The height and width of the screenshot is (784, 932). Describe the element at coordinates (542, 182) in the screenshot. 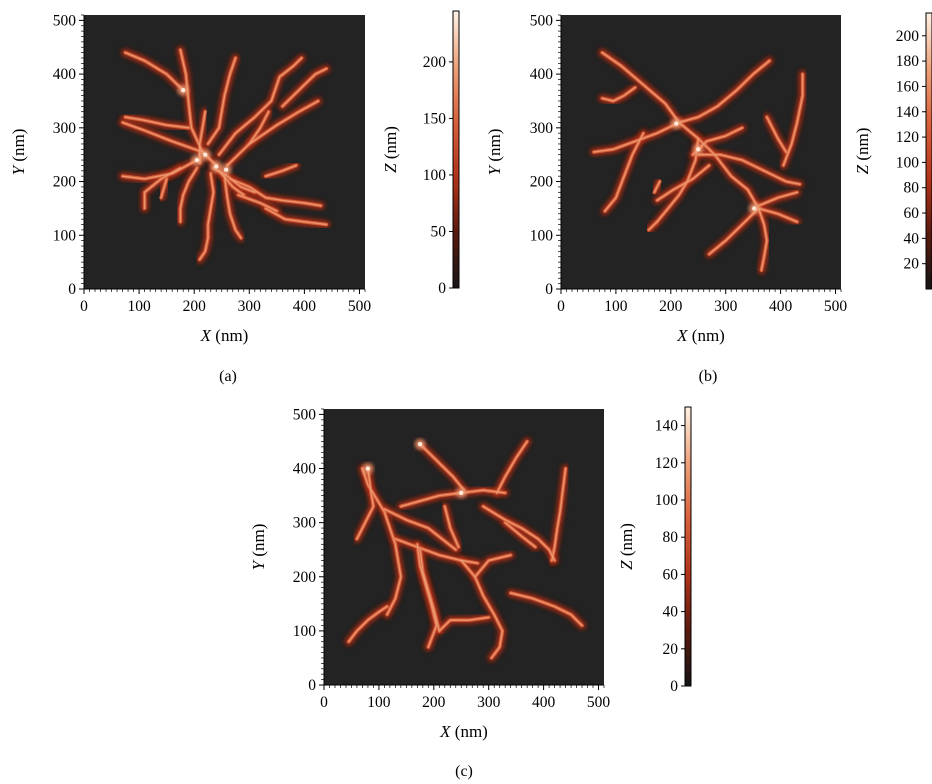

I see `y-tick-label: 200` at that location.